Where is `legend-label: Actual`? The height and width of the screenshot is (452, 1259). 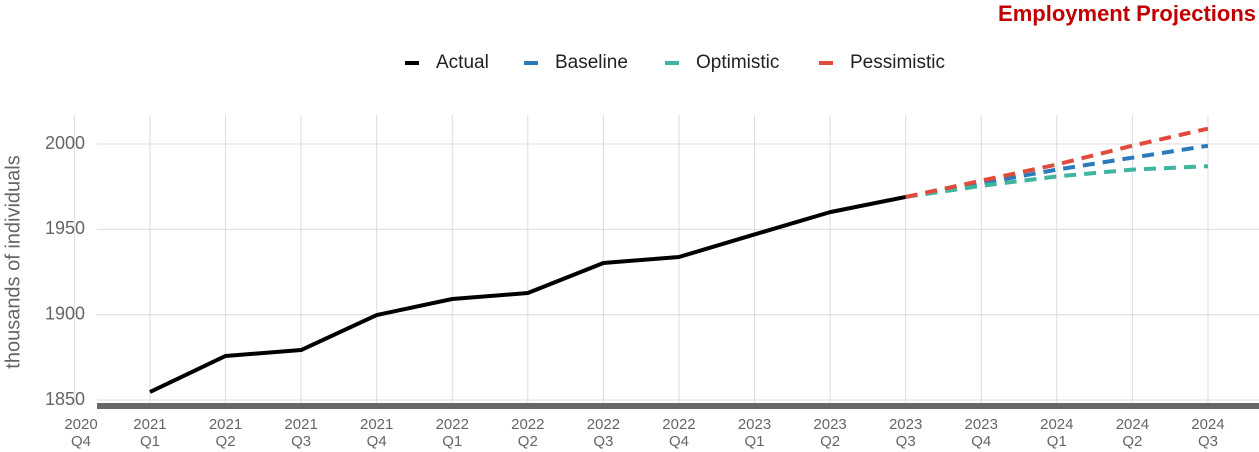 legend-label: Actual is located at coordinates (462, 62).